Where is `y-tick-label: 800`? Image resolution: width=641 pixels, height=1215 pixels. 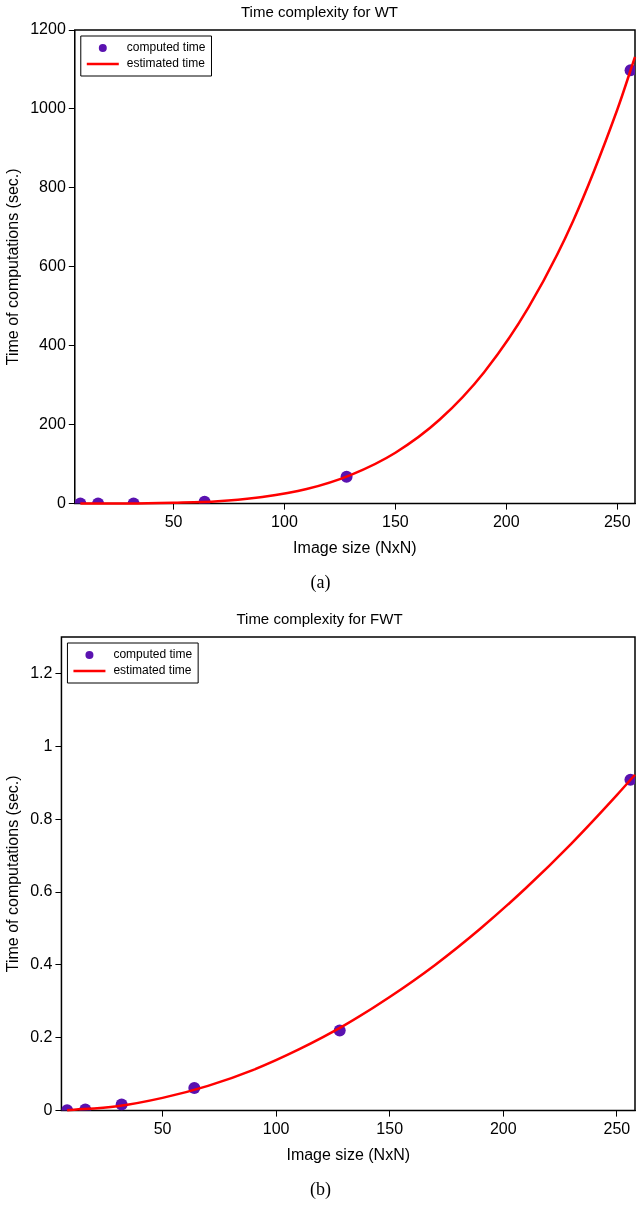 y-tick-label: 800 is located at coordinates (52, 187).